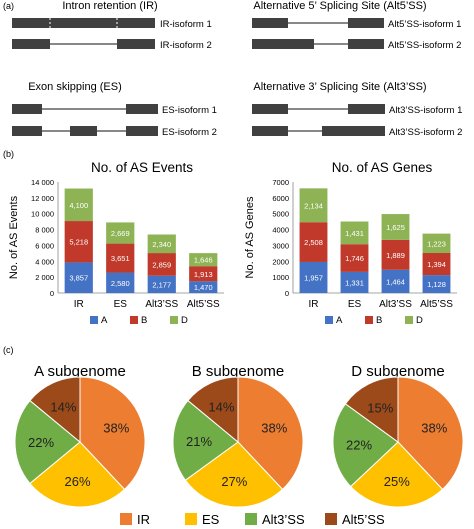  Describe the element at coordinates (425, 132) in the screenshot. I see `alt3ss-isoform2-label: Alt3’SS-isoform 2` at that location.